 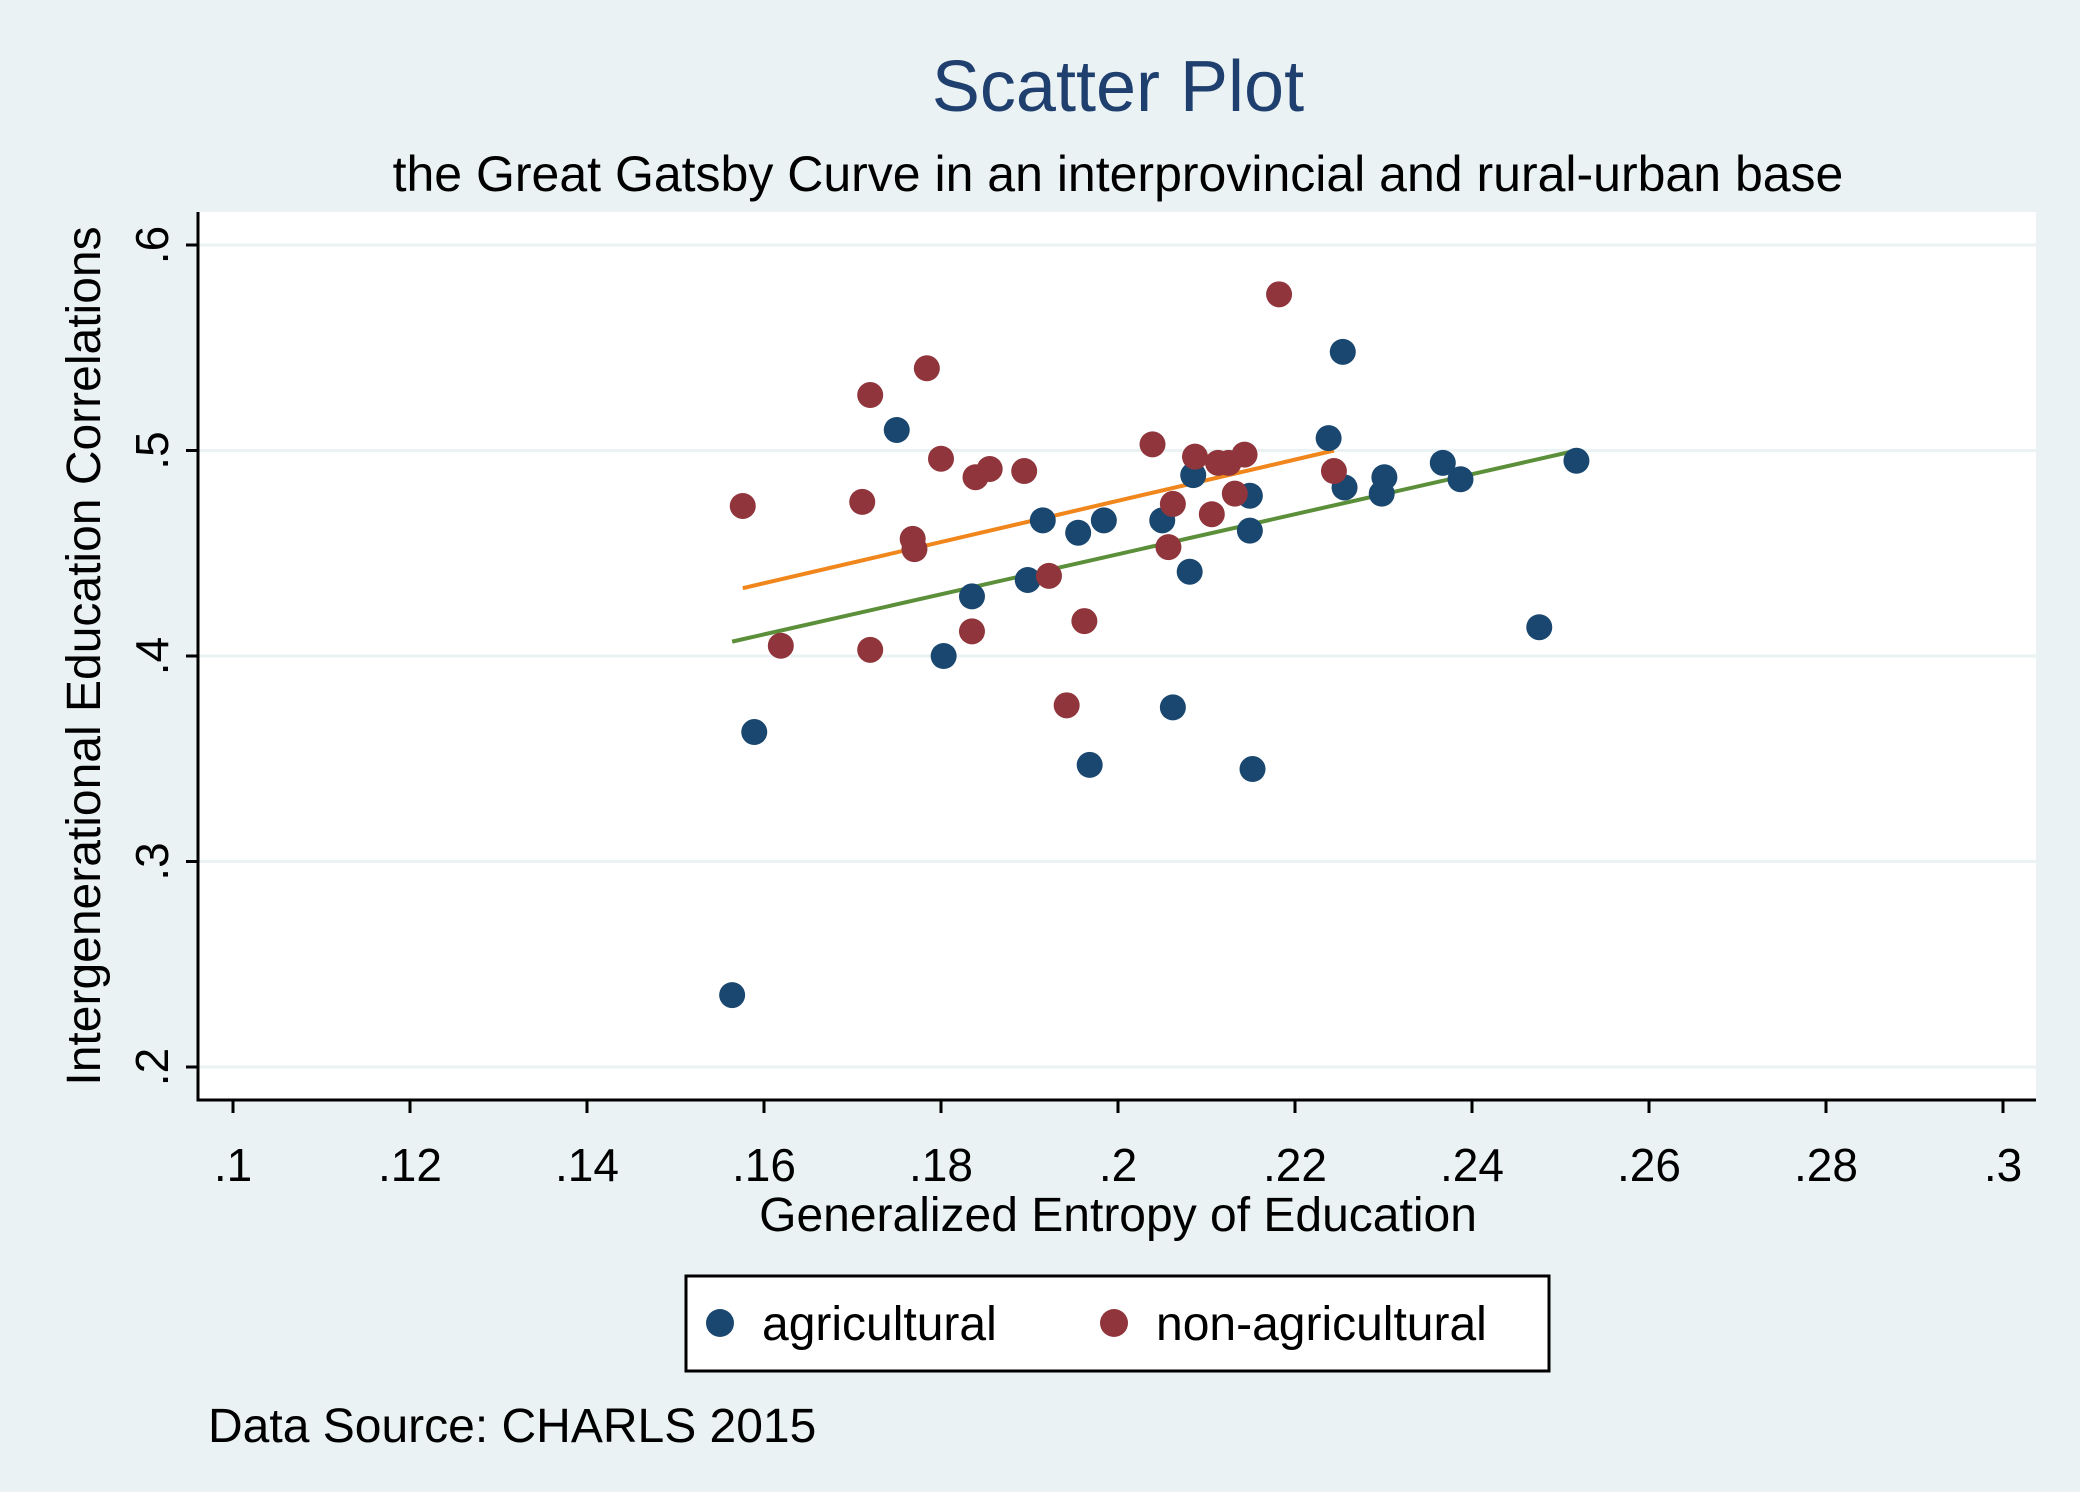 What do you see at coordinates (879, 1324) in the screenshot?
I see `legend-label-agricultural: agricultural` at bounding box center [879, 1324].